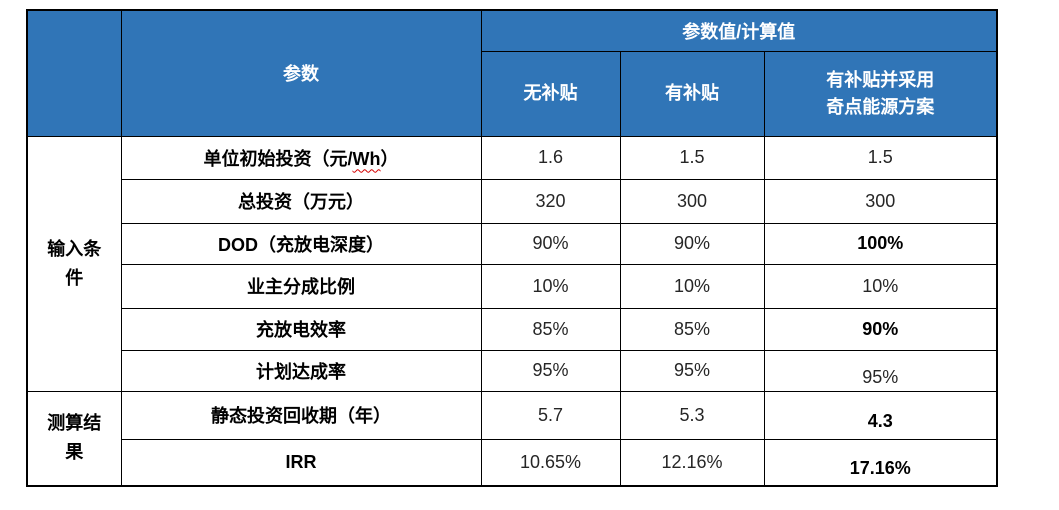 The image size is (1059, 510). I want to click on value-cell: 4.3, so click(880, 415).